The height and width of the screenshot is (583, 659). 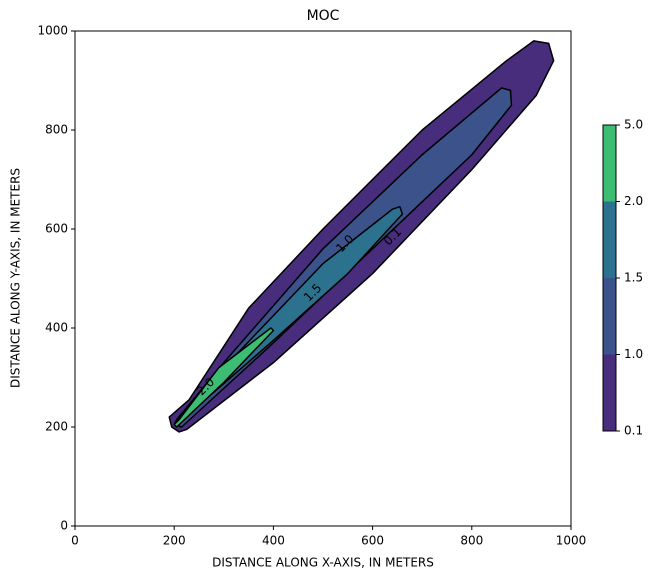 What do you see at coordinates (323, 563) in the screenshot?
I see `x-axis-label: DISTANCE ALONG X-AXIS, IN METERS` at bounding box center [323, 563].